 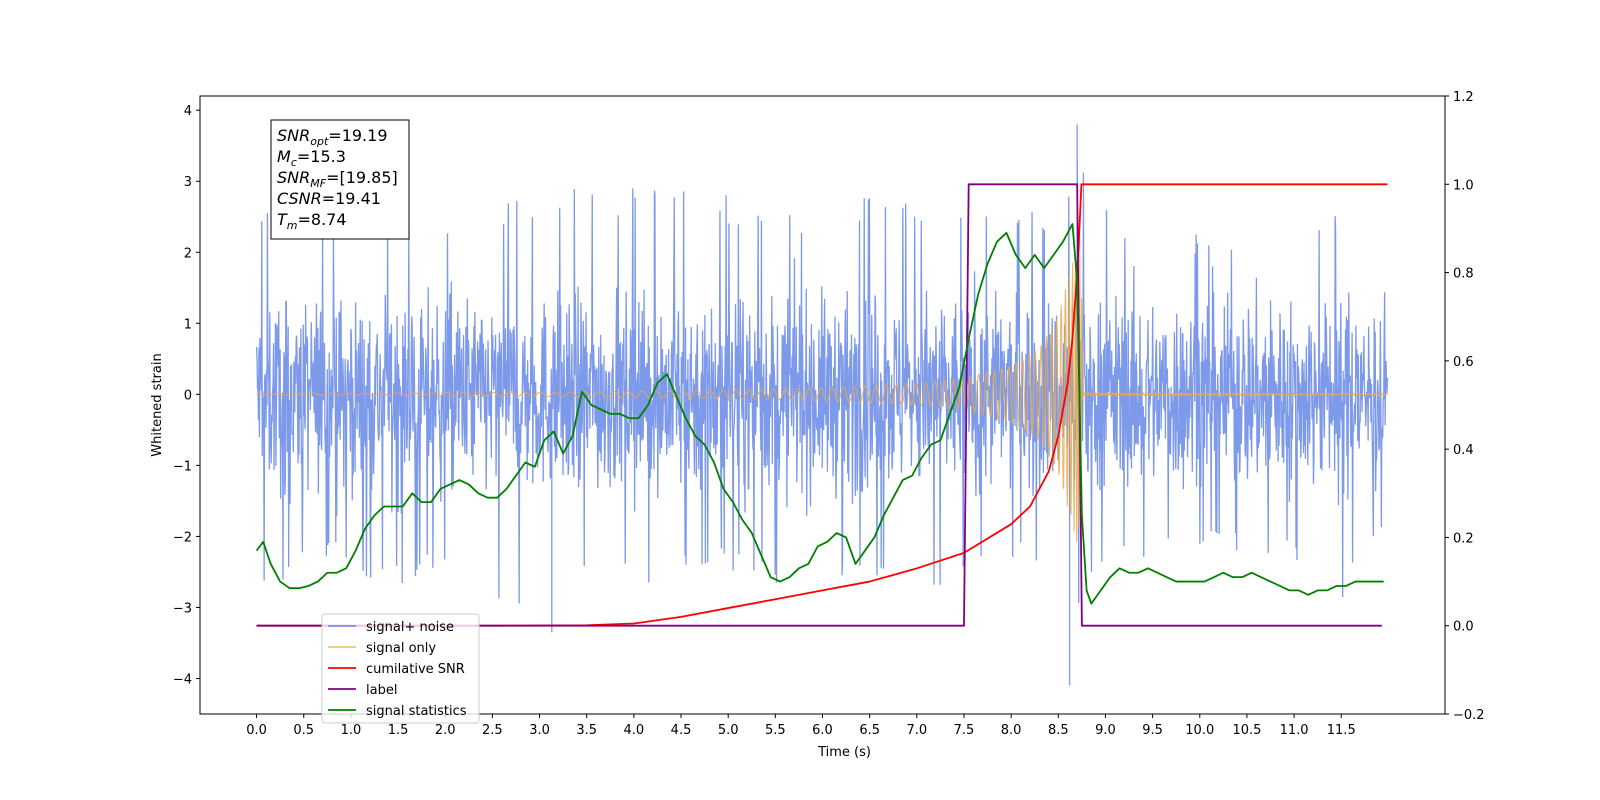 What do you see at coordinates (869, 730) in the screenshot?
I see `x-tick-label: 6.5` at bounding box center [869, 730].